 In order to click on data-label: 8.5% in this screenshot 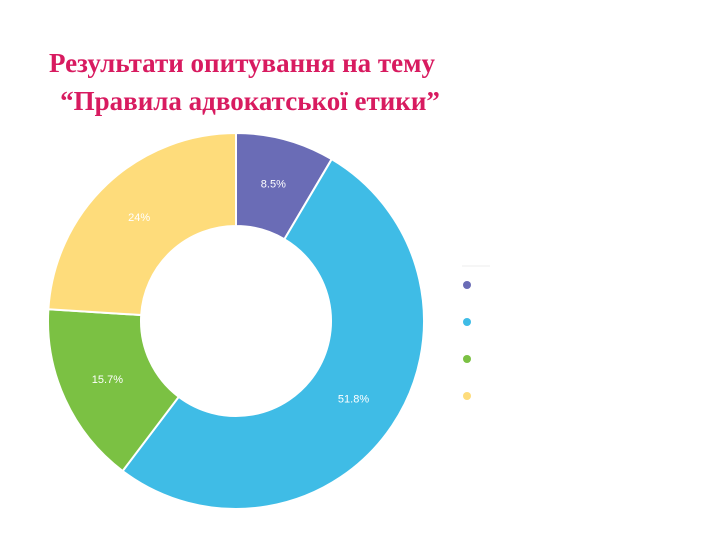, I will do `click(273, 184)`.